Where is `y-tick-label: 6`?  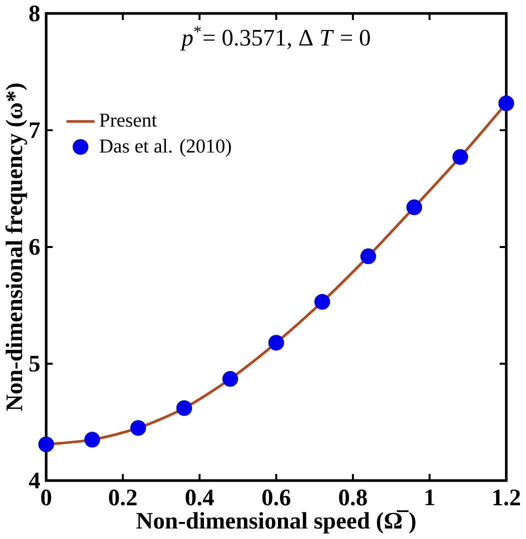 y-tick-label: 6 is located at coordinates (34, 247).